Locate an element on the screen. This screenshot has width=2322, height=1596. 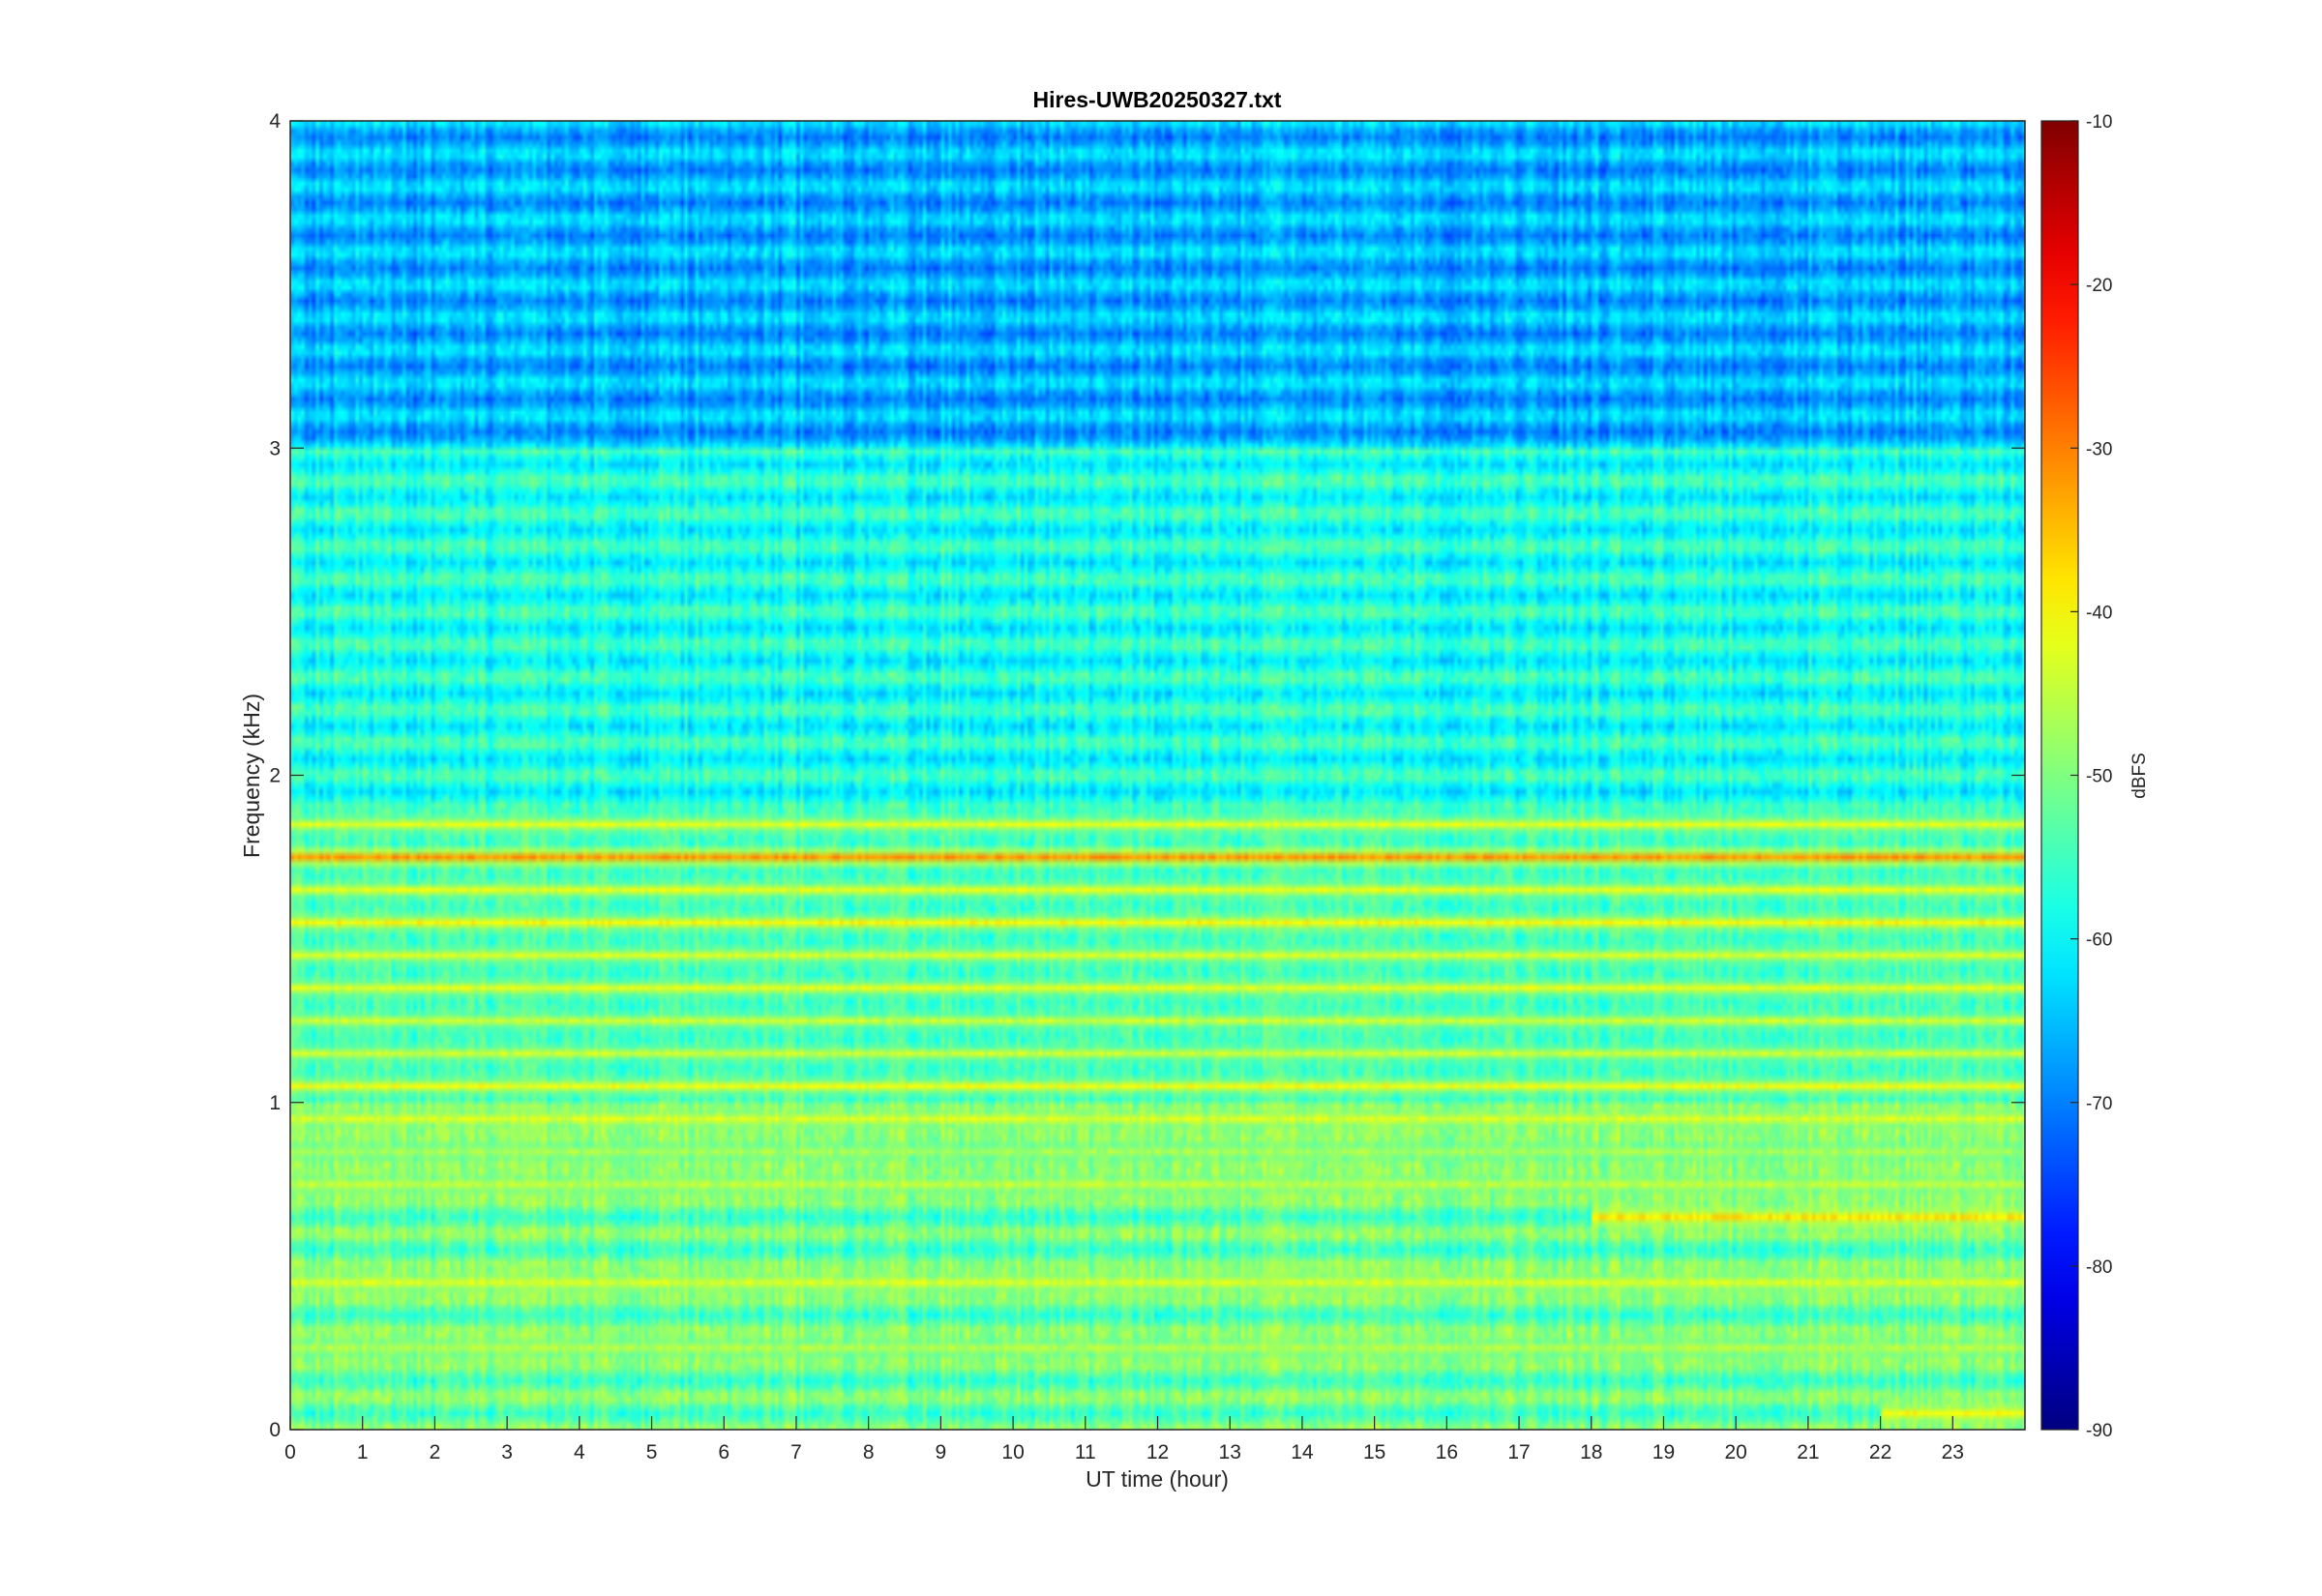
y-tick-label: 3 is located at coordinates (275, 448).